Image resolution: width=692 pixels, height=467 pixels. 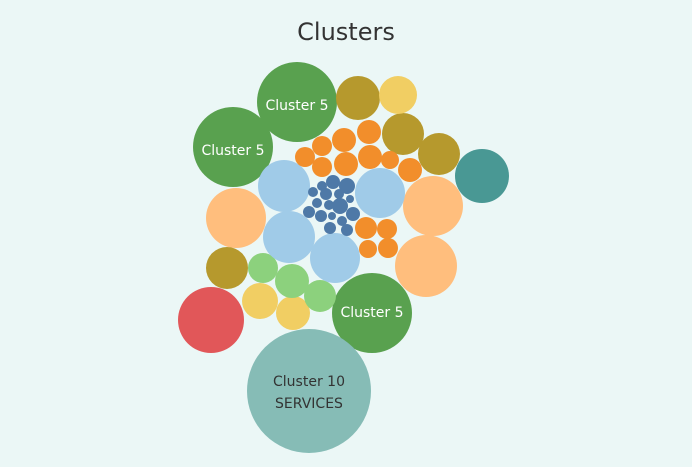 I want to click on bubble-teal, so click(x=482, y=176).